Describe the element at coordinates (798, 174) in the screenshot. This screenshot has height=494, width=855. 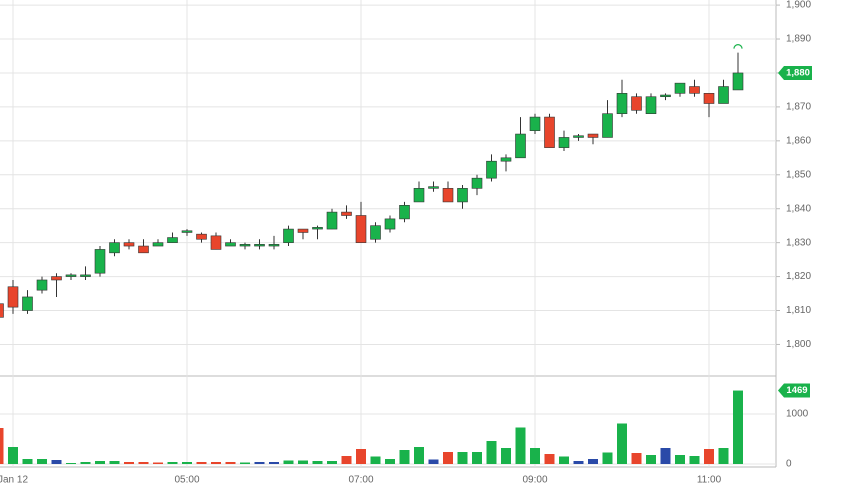
I see `y-tick-label: 1,850` at that location.